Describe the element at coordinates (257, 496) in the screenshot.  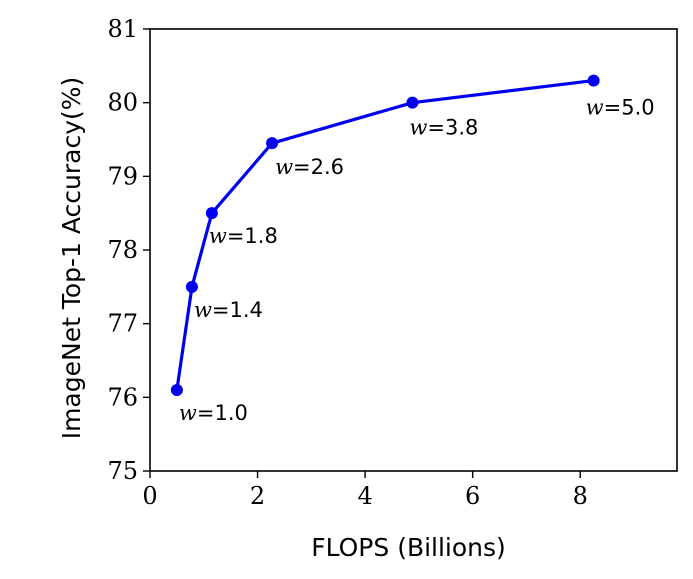
I see `x-tick-label: 2` at that location.